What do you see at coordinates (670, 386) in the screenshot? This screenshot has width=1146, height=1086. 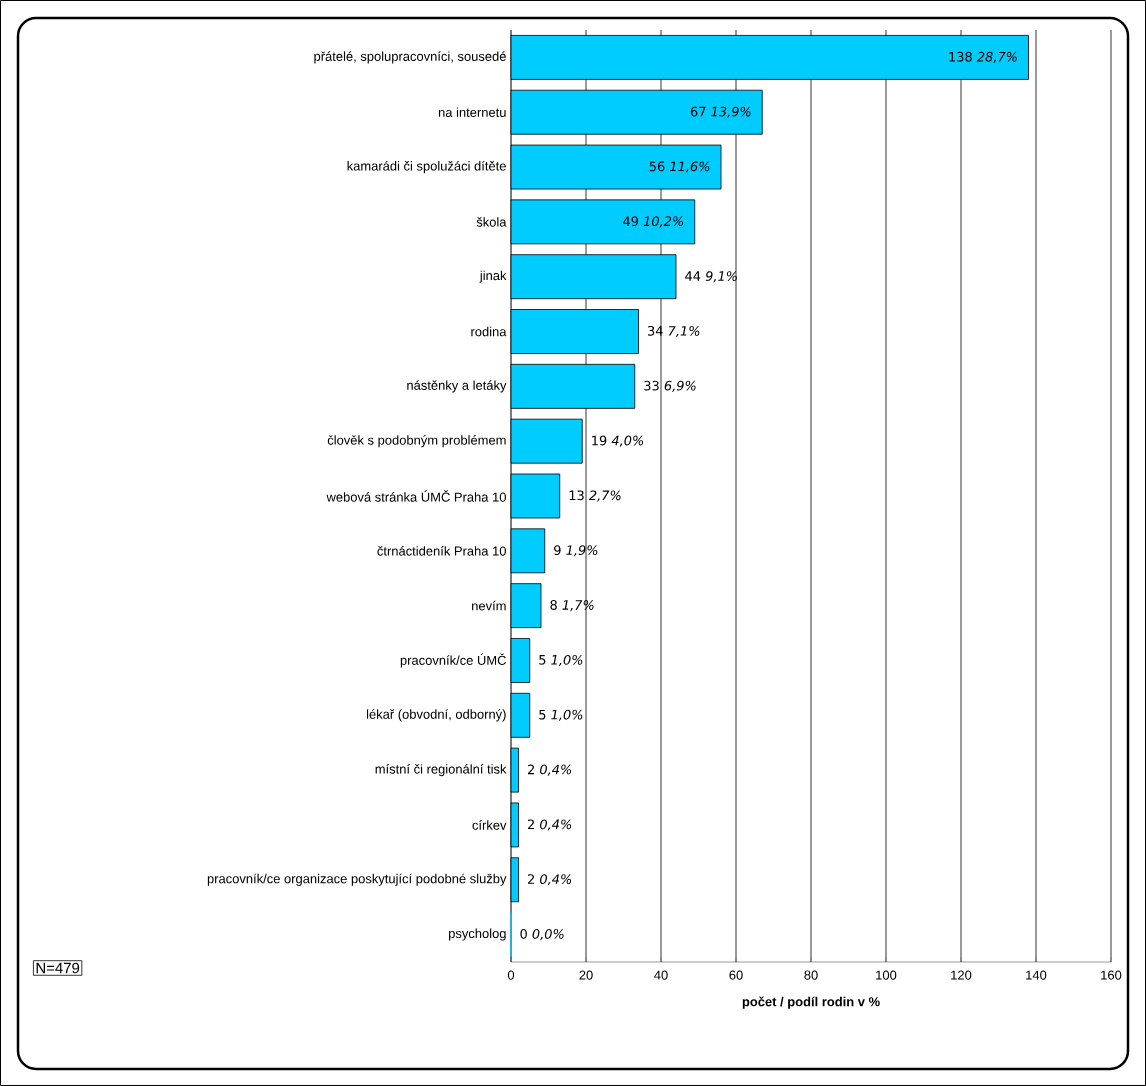 I see `data-label: 33 6,9%` at bounding box center [670, 386].